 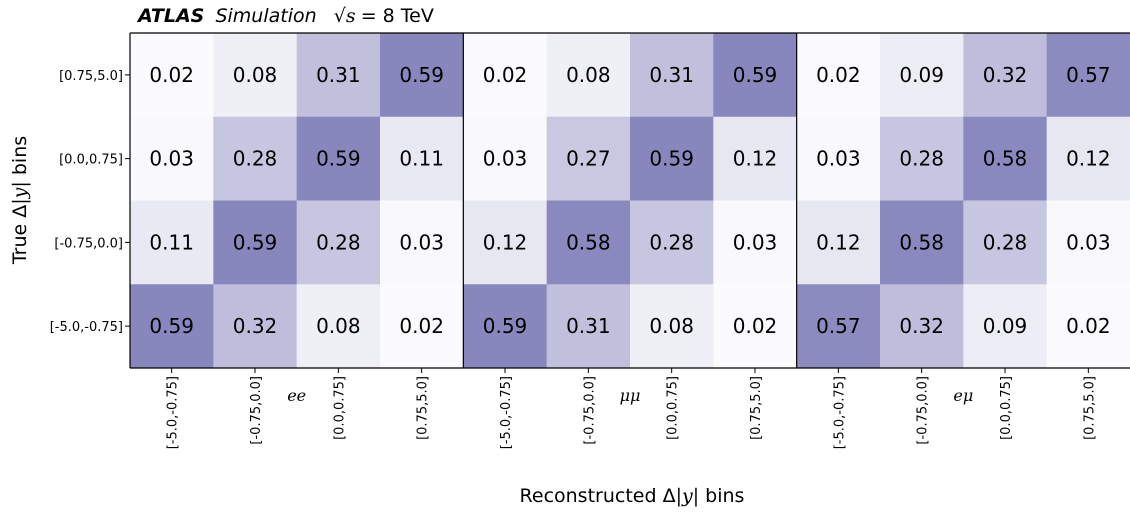 I want to click on x-axis-label: Reconstructed Δ|y| bins, so click(x=632, y=496).